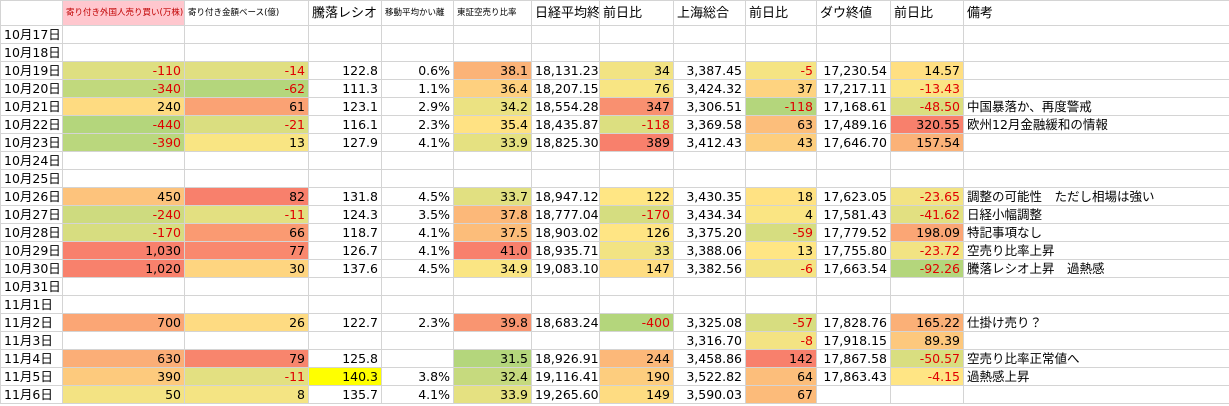 This screenshot has width=1229, height=406. What do you see at coordinates (246, 394) in the screenshot?
I see `value-cell: 8` at bounding box center [246, 394].